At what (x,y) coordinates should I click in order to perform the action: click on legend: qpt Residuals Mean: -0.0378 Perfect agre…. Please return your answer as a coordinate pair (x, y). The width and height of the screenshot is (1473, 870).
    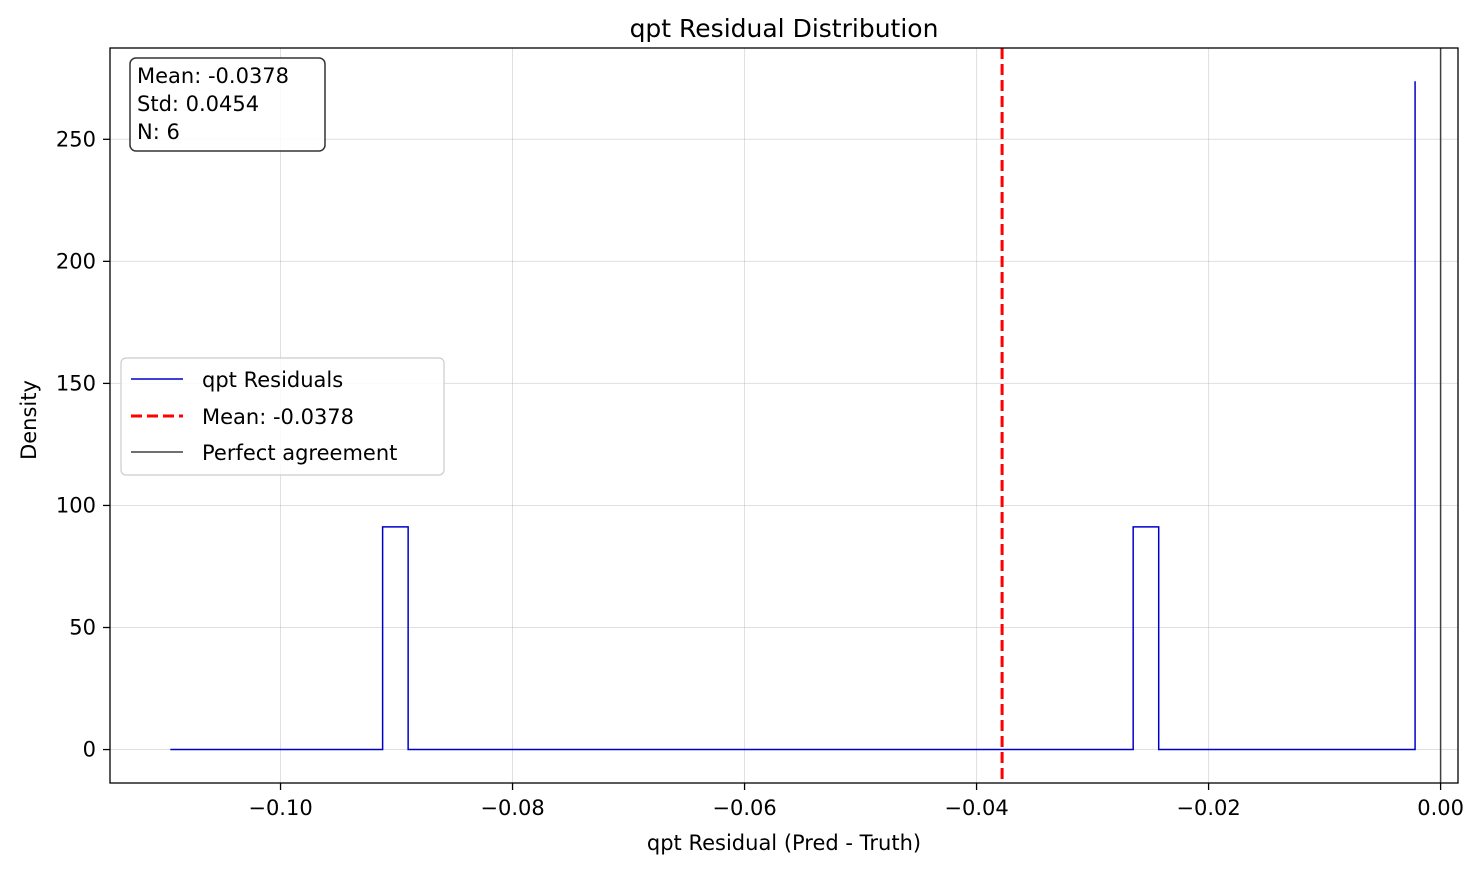
    Looking at the image, I should click on (282, 416).